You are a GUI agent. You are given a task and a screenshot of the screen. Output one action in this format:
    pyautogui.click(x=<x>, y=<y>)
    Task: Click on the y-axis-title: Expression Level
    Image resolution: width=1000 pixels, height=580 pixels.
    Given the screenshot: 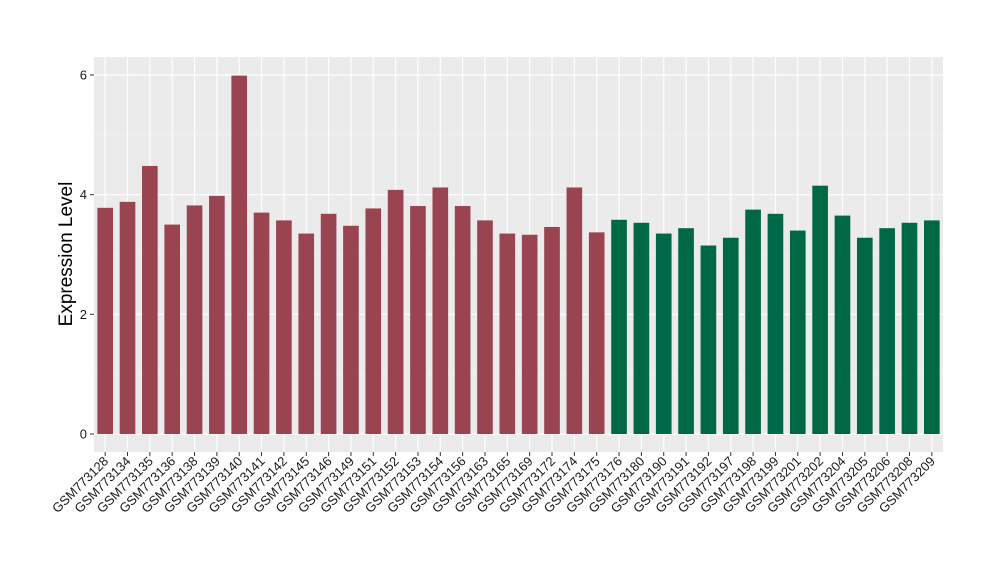 What is the action you would take?
    pyautogui.click(x=66, y=254)
    